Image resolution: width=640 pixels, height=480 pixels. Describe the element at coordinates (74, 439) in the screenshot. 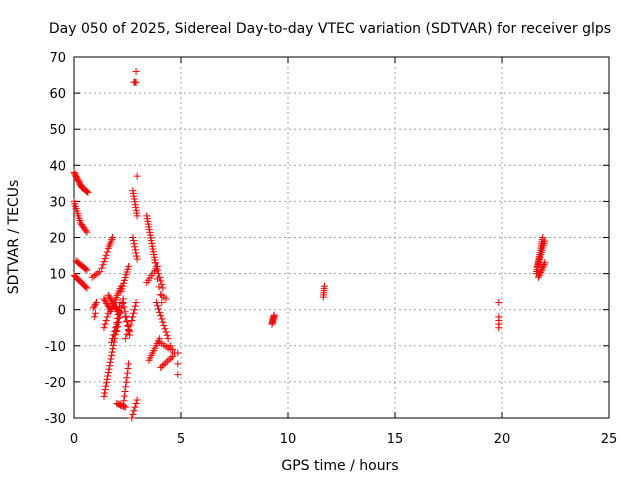

I see `x-tick-label: 0` at that location.